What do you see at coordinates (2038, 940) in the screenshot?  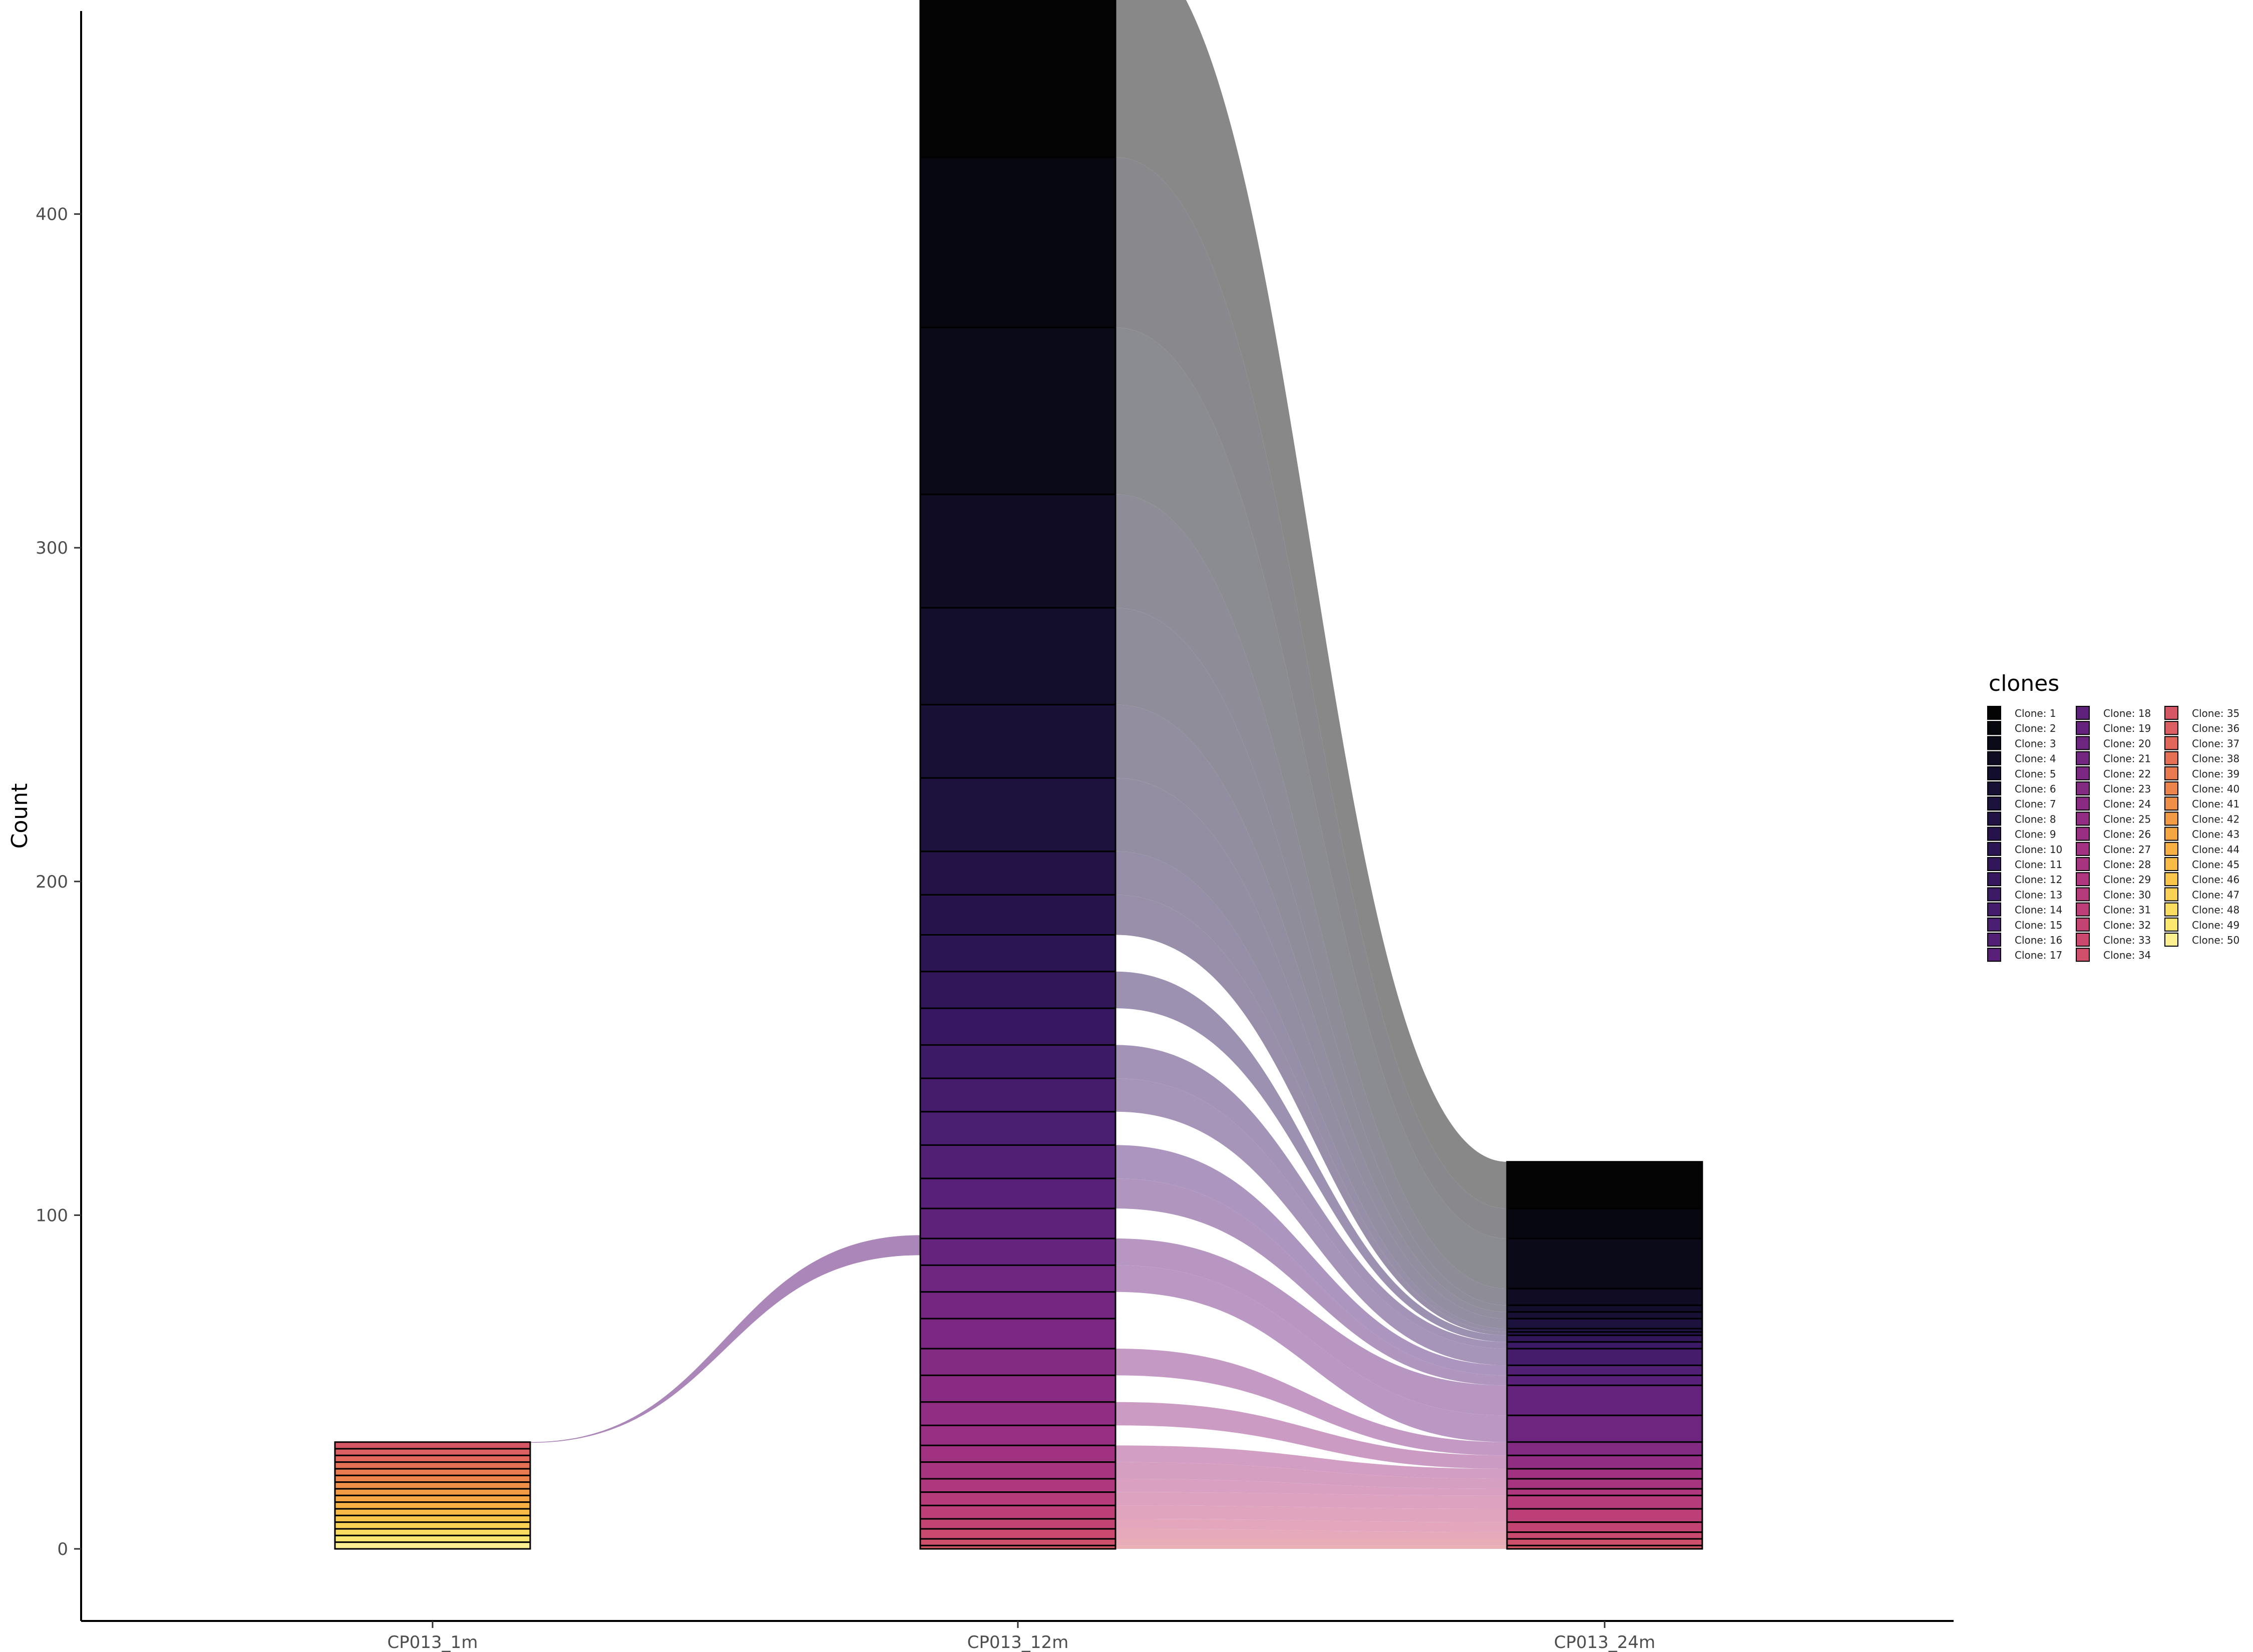 I see `legend-label-clone-16: Clone: 16` at bounding box center [2038, 940].